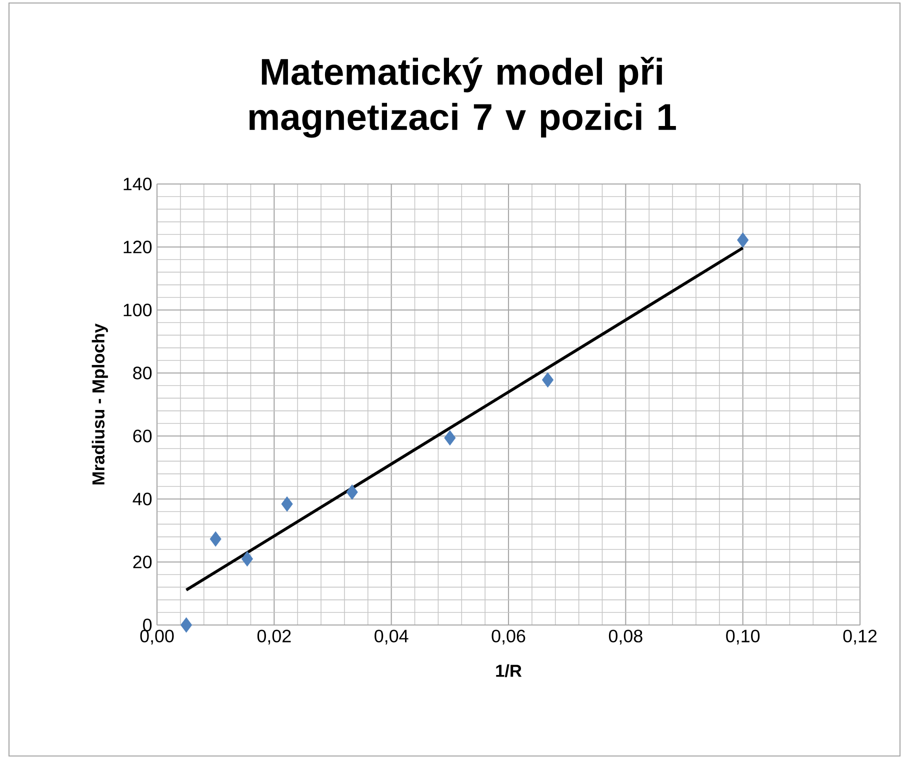 The width and height of the screenshot is (902, 760). I want to click on x-axis-title: 1/R, so click(509, 671).